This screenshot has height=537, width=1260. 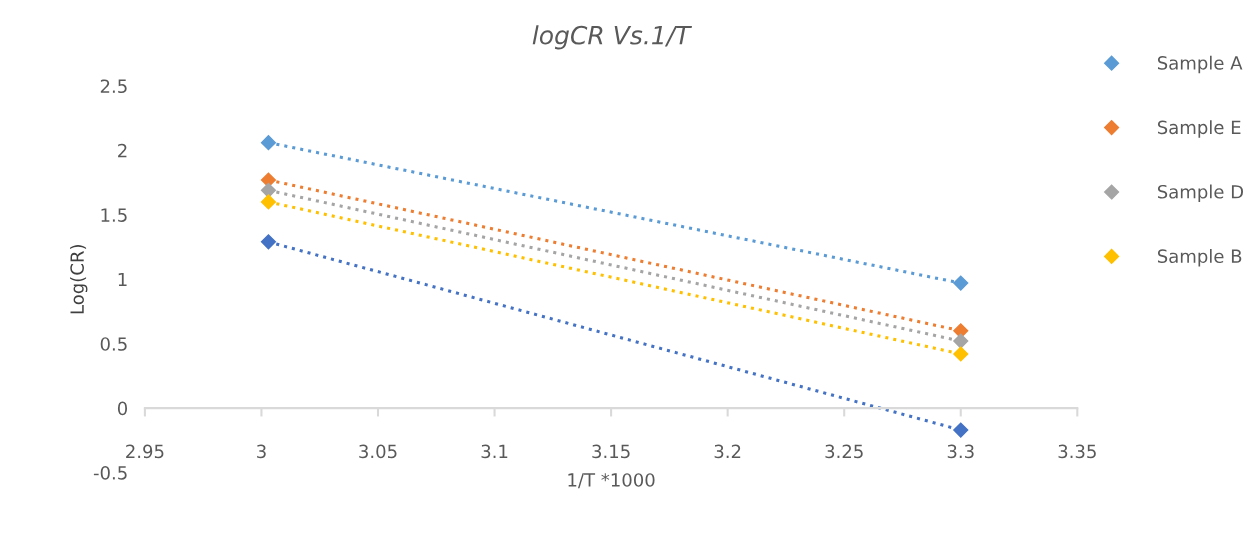 What do you see at coordinates (261, 451) in the screenshot?
I see `x-tick-label: 3` at bounding box center [261, 451].